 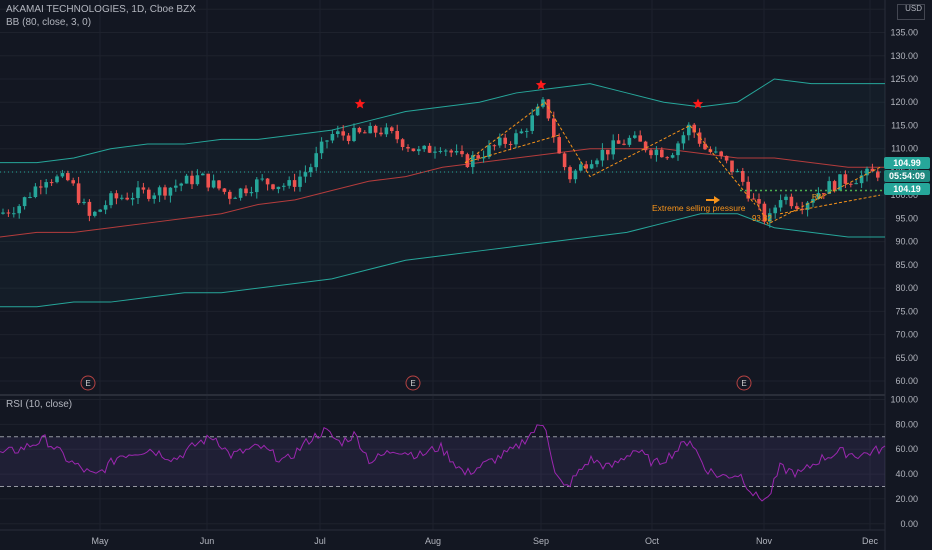 What do you see at coordinates (907, 176) in the screenshot?
I see `countdown-label: 05:54:09` at bounding box center [907, 176].